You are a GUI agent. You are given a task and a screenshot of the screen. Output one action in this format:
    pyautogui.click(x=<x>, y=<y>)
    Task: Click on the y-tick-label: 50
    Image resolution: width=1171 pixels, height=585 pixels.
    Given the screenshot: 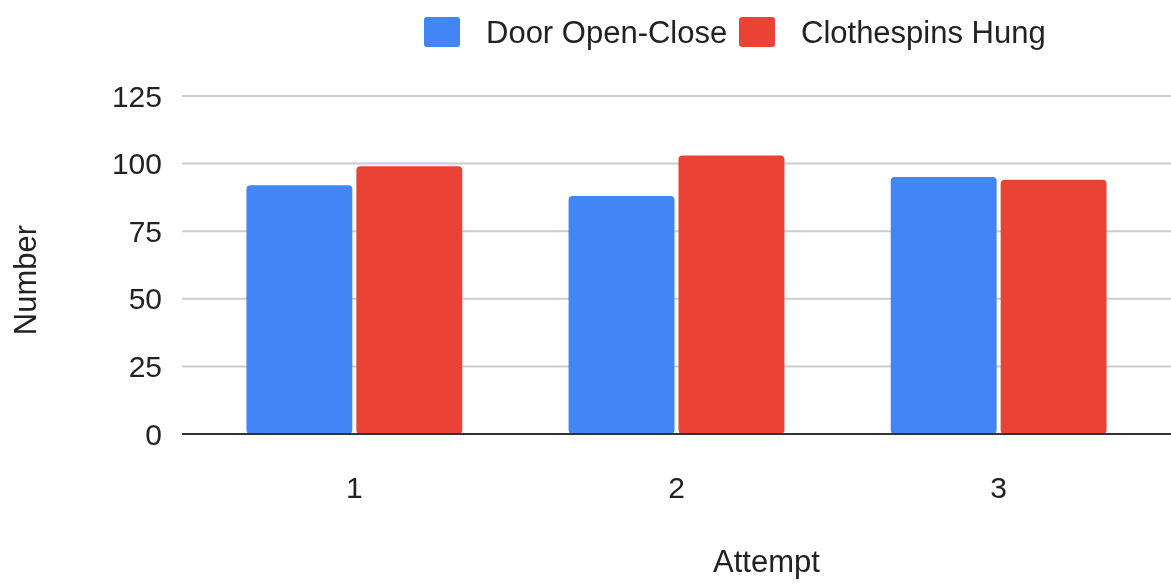 What is the action you would take?
    pyautogui.click(x=145, y=299)
    